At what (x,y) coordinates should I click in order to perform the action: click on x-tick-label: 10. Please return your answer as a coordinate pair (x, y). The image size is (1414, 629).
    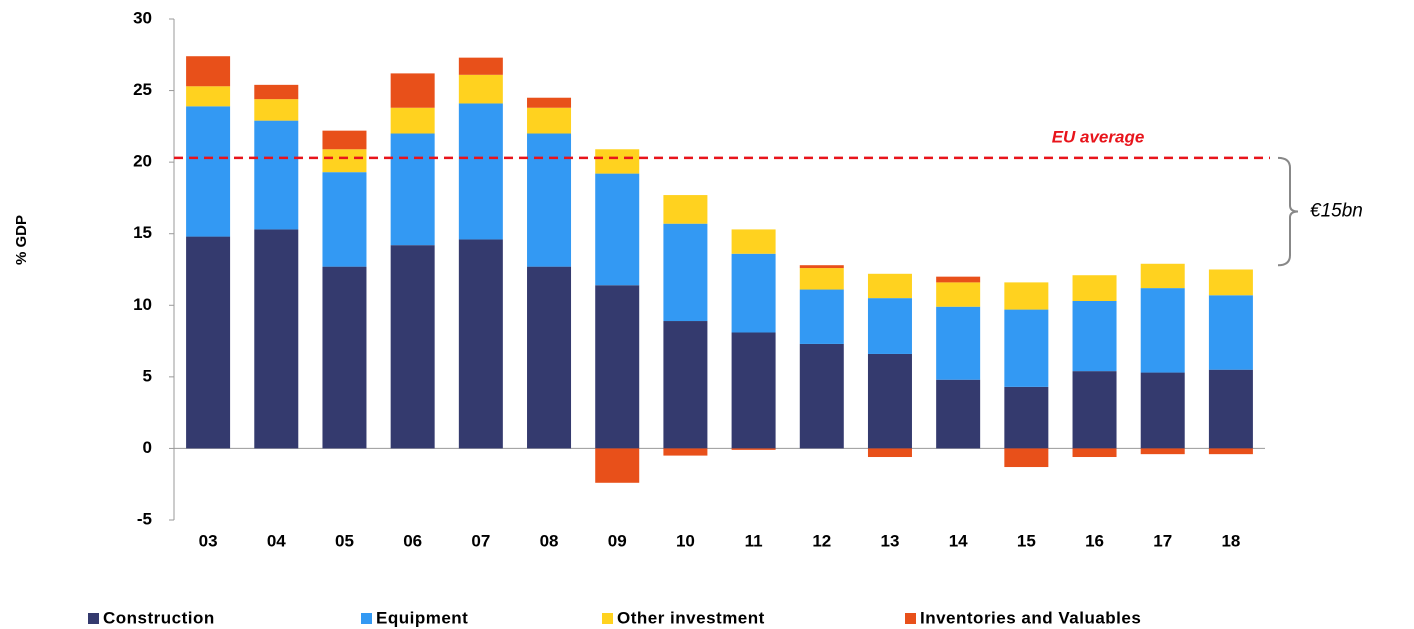
    Looking at the image, I should click on (685, 540).